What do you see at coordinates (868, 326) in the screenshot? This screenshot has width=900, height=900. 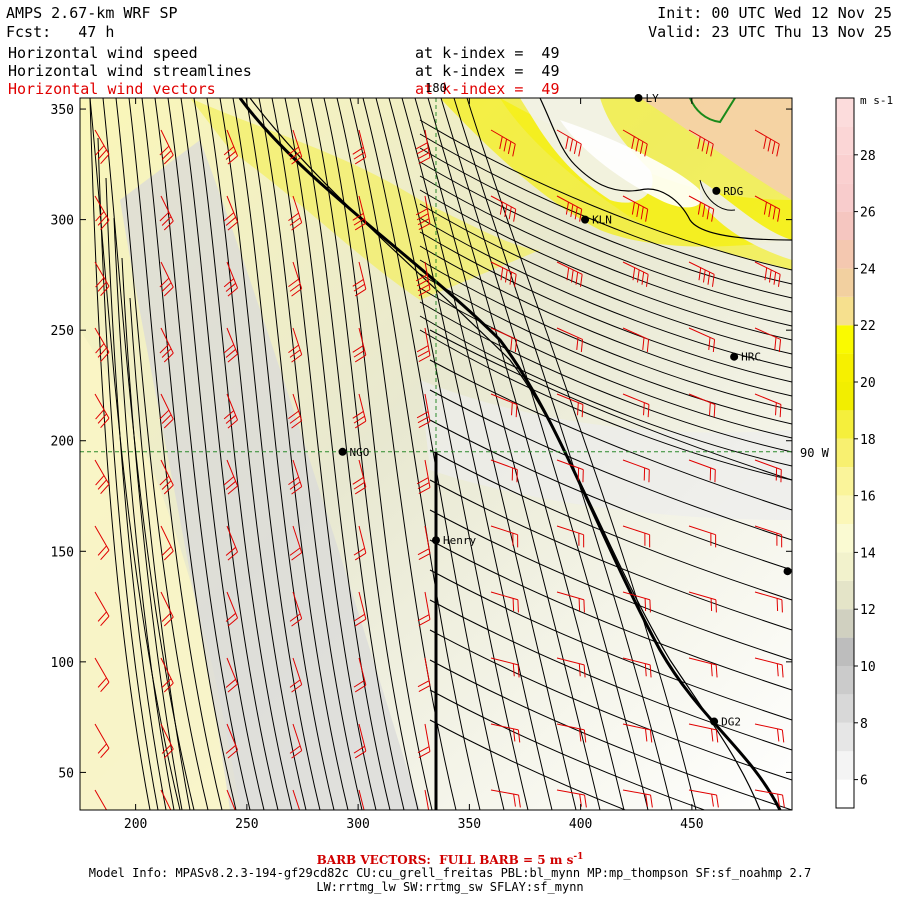 I see `colorbar-label-22: 22` at bounding box center [868, 326].